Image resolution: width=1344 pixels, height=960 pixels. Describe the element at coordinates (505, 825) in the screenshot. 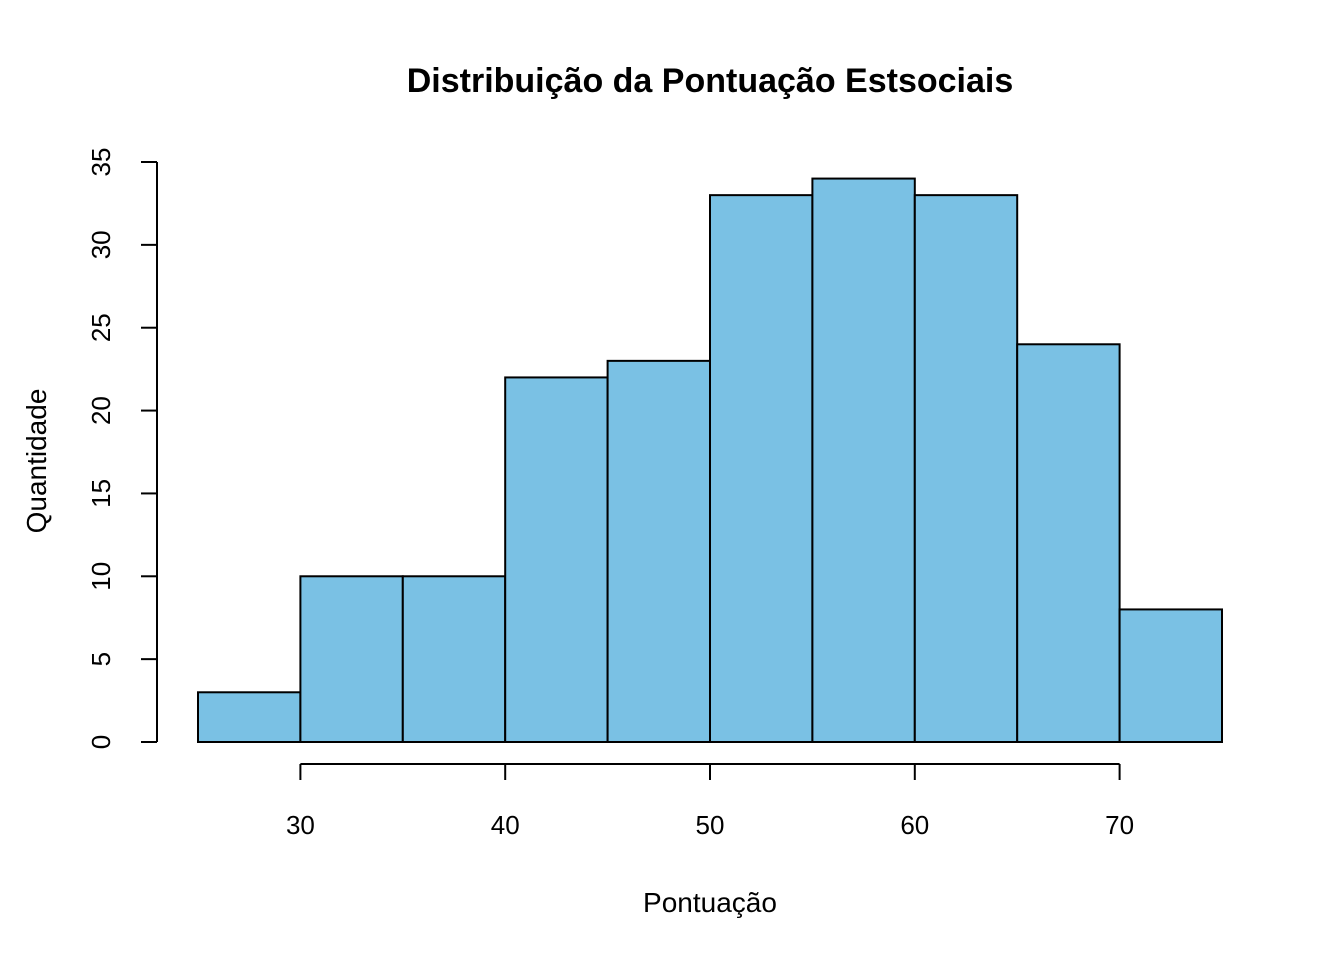

I see `x-tick-label: 40` at that location.